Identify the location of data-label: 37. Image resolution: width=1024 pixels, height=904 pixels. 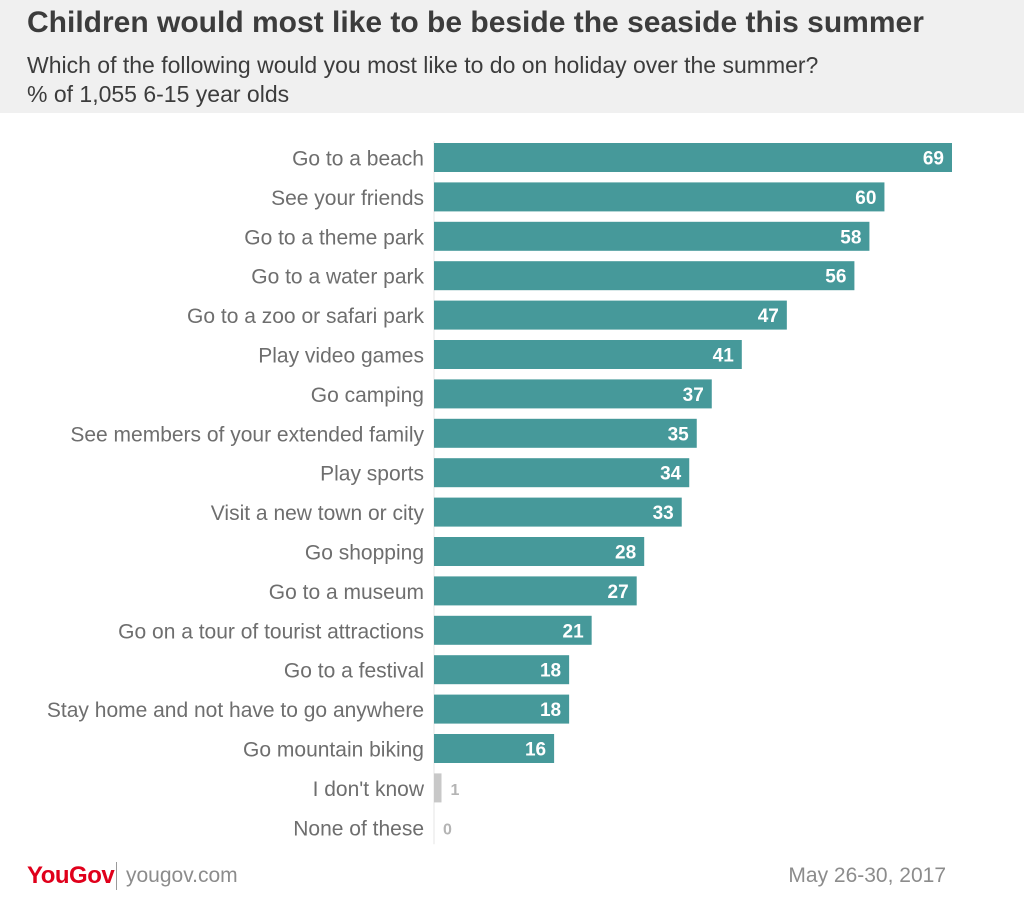
(693, 395).